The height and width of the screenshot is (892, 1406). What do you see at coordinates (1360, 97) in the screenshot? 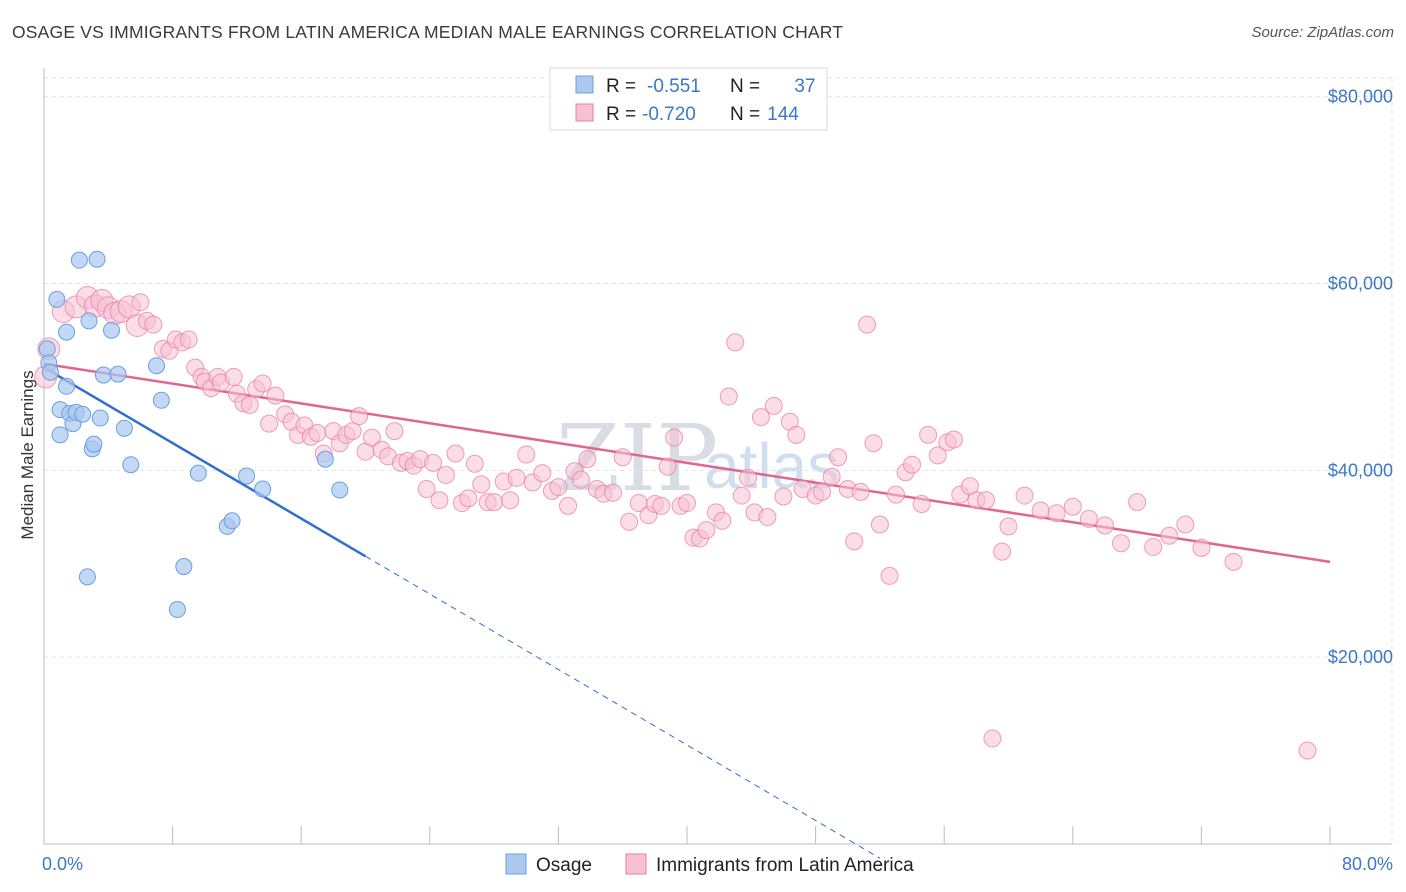
I see `y-tick-label-3: $80,000` at bounding box center [1360, 97].